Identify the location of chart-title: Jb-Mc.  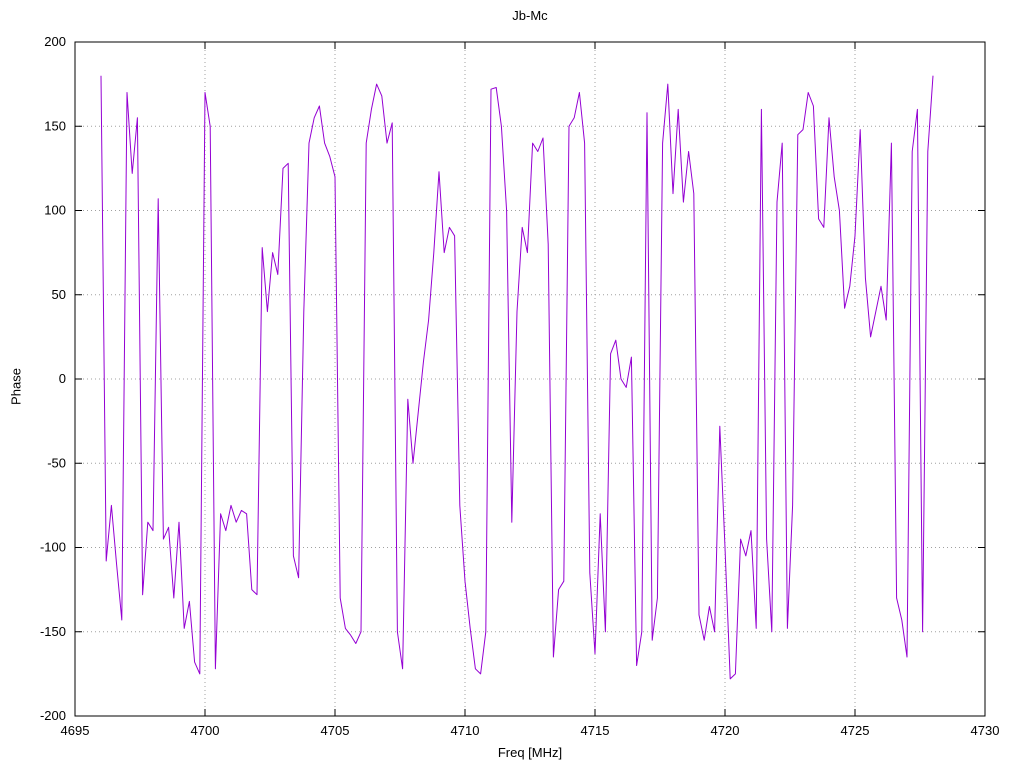
(530, 15).